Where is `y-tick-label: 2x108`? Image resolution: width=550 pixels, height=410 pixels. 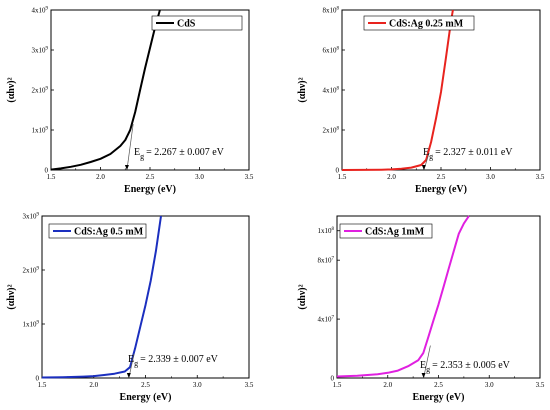
y-tick-label: 2x108 is located at coordinates (331, 131).